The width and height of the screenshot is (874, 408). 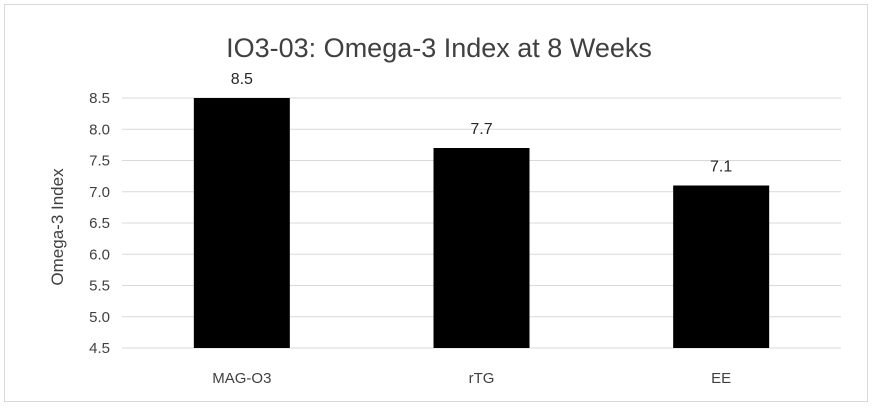 I want to click on y-tick-label: 5.5, so click(x=99, y=286).